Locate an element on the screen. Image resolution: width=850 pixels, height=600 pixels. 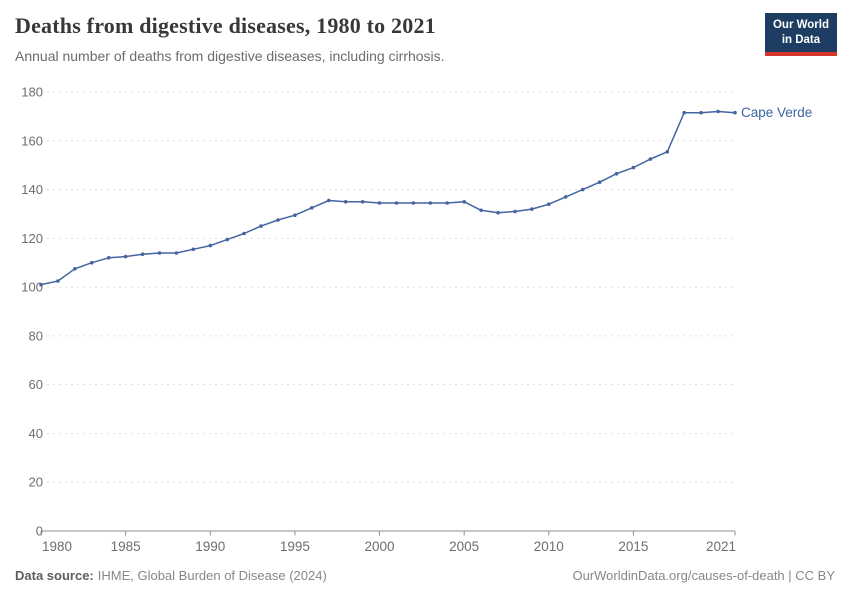
y-tick-label: 60 is located at coordinates (36, 384).